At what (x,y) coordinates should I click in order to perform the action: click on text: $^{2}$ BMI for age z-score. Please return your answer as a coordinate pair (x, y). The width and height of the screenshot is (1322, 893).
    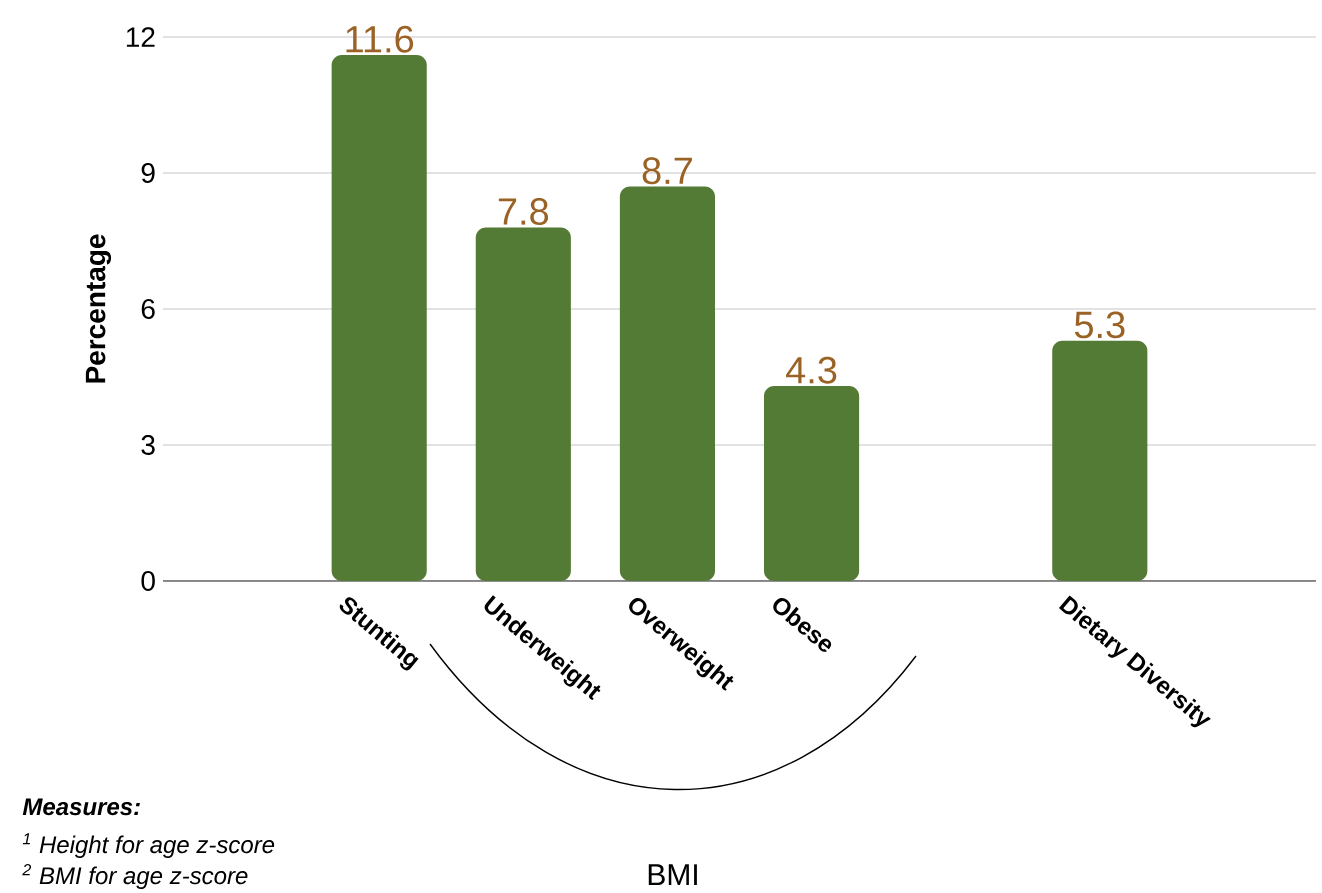
    Looking at the image, I should click on (135, 876).